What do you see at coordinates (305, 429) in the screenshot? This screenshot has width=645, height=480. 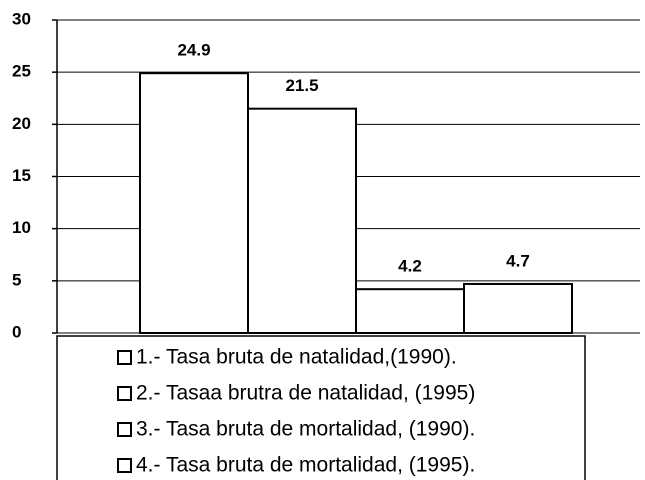 I see `legend-label: 3.- Tasa bruta de mortalidad, (1990).` at bounding box center [305, 429].